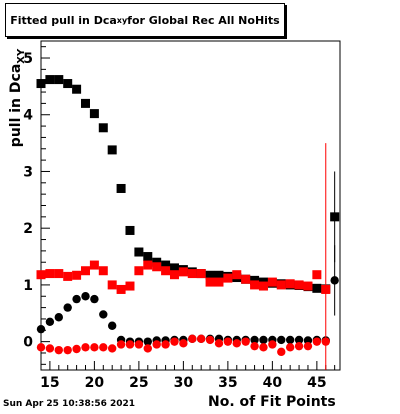 The height and width of the screenshot is (414, 400). What do you see at coordinates (28, 59) in the screenshot?
I see `y-tick-label: 5` at bounding box center [28, 59].